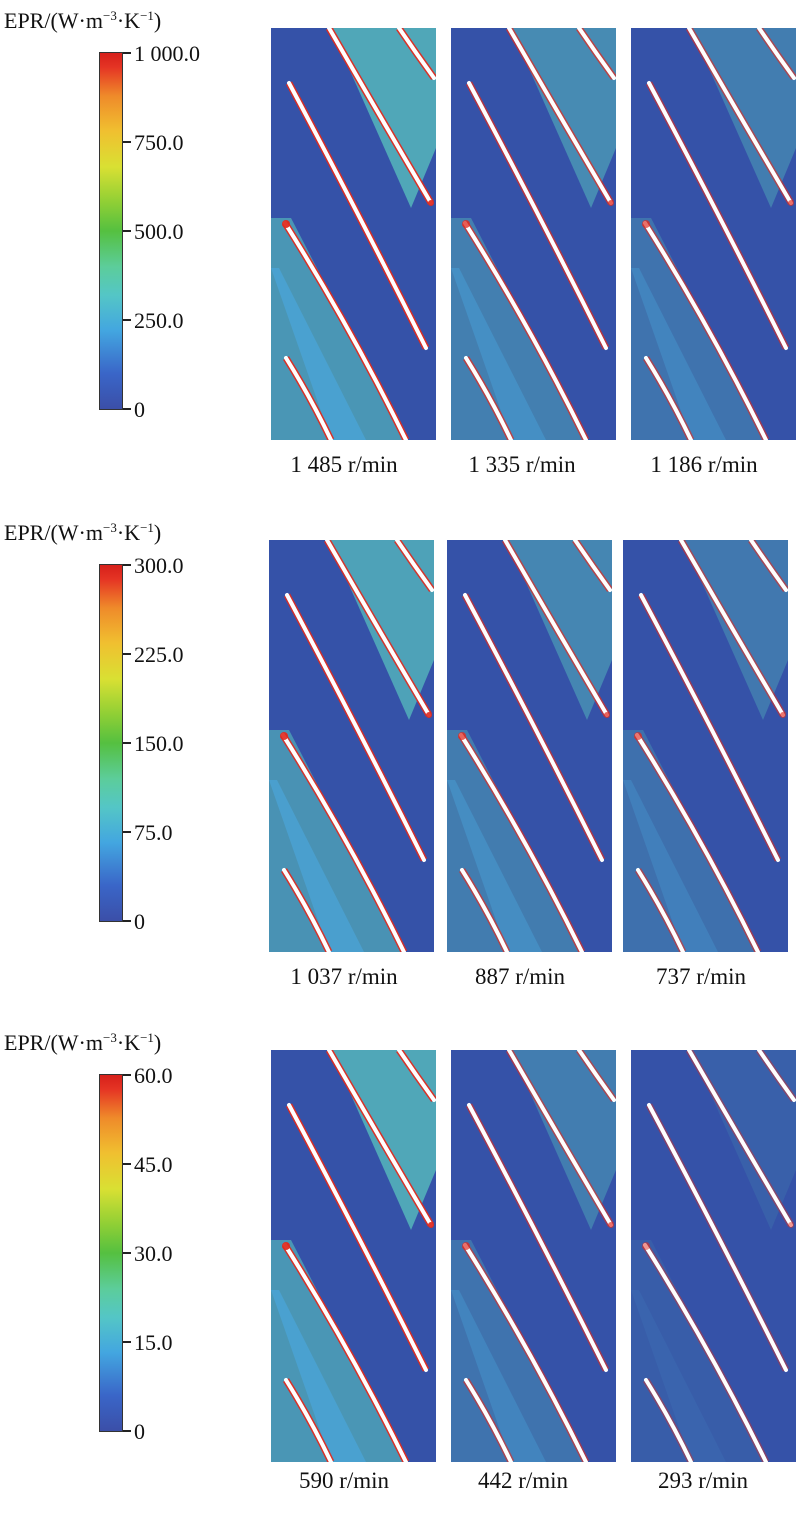 This screenshot has height=1520, width=800. I want to click on colorbar-tick-label: 150.0, so click(159, 743).